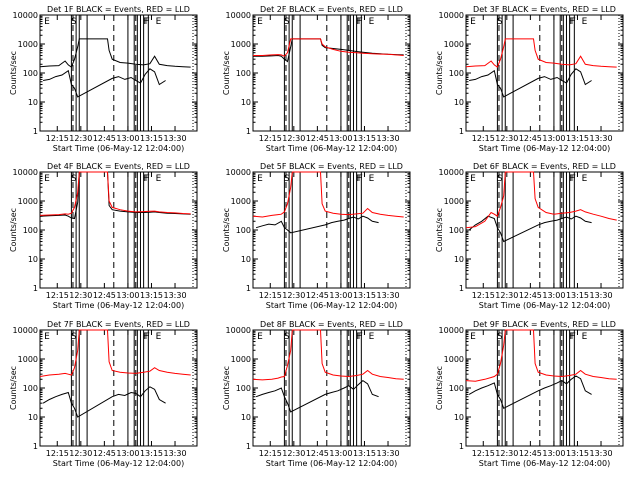 The width and height of the screenshot is (640, 480). What do you see at coordinates (544, 9) in the screenshot?
I see `panel-title: Det 3F BLACK = Events, RED = LLD` at bounding box center [544, 9].